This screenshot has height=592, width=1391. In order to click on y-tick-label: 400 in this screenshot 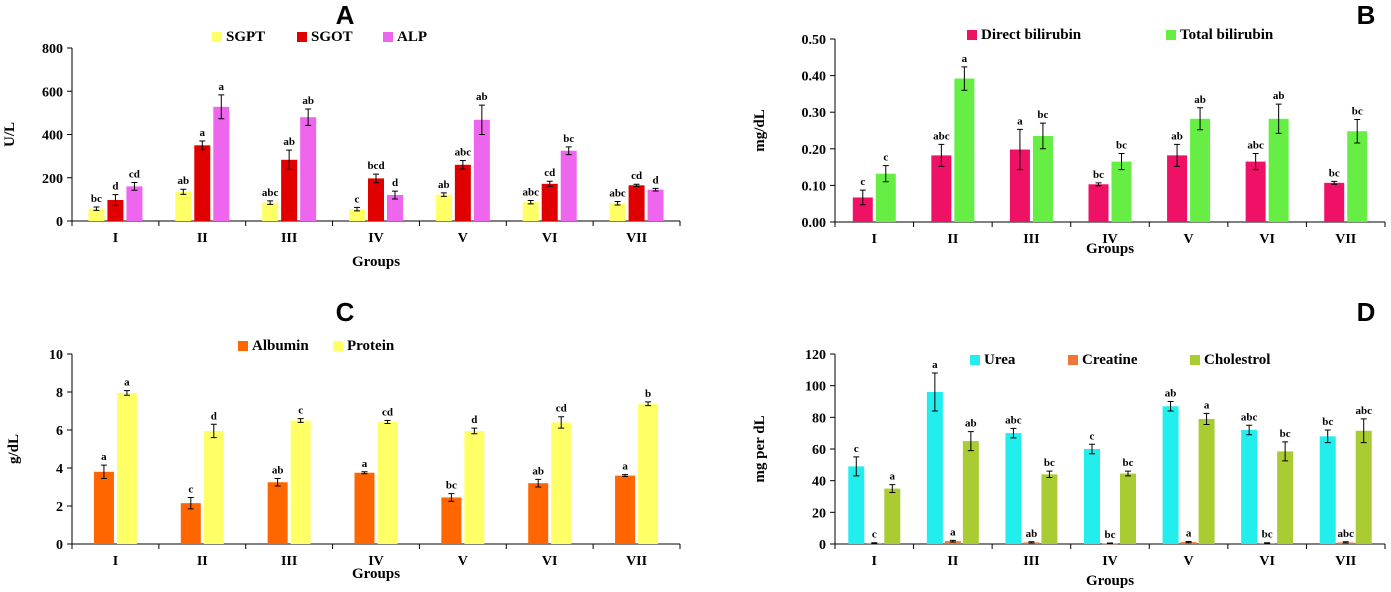, I will do `click(52, 136)`.